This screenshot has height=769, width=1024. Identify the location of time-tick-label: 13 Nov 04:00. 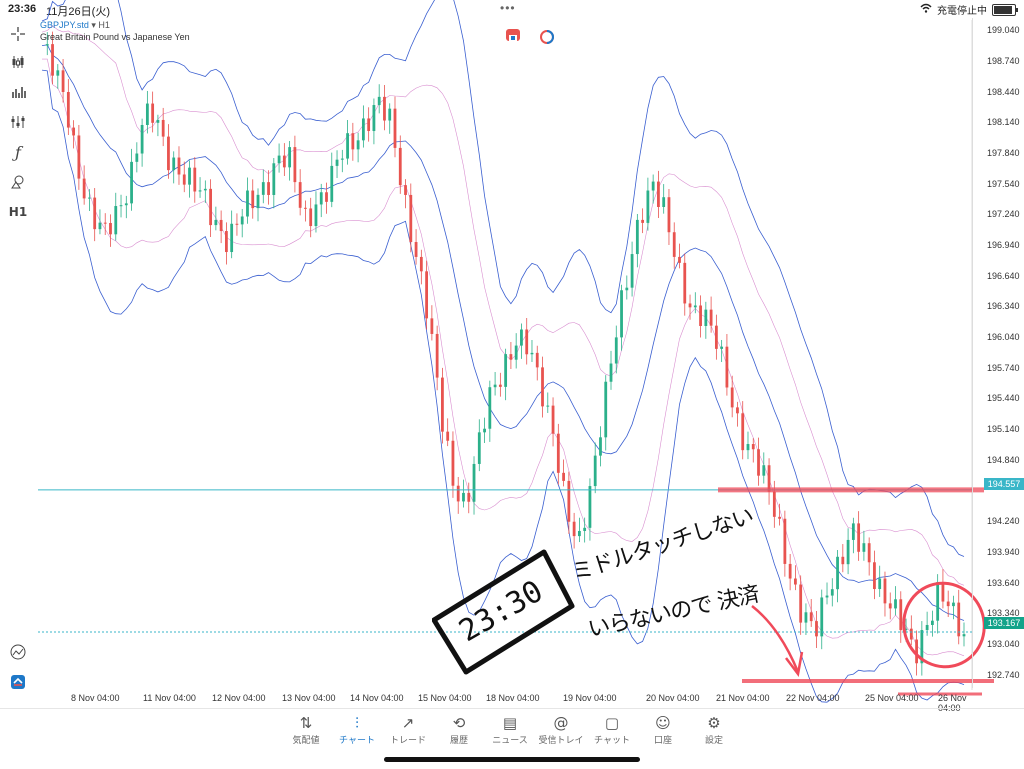
(309, 698).